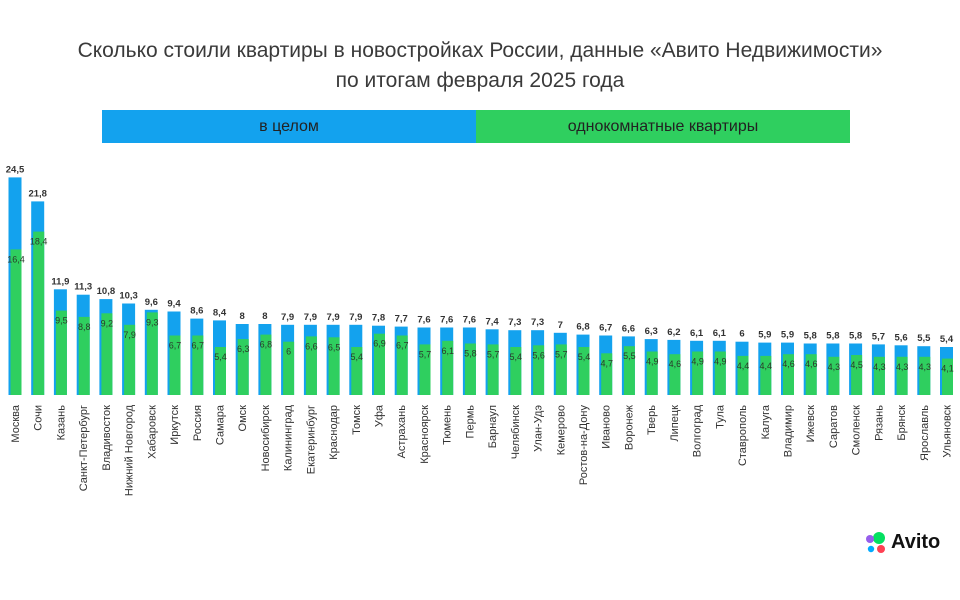 The width and height of the screenshot is (960, 600). Describe the element at coordinates (492, 321) in the screenshot. I see `label-all-21: 7,4` at that location.